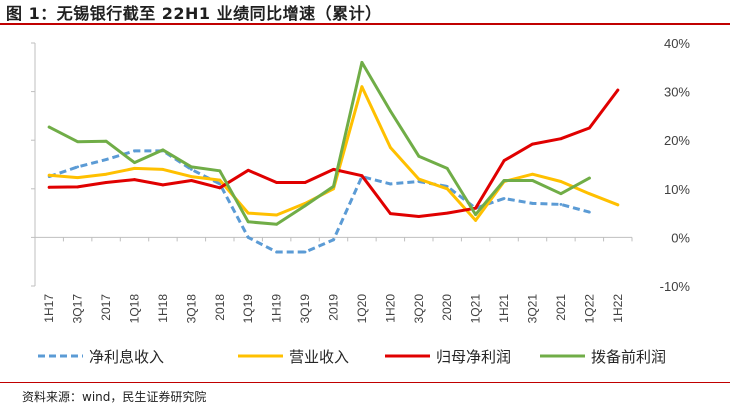  Describe the element at coordinates (504, 308) in the screenshot. I see `x-tick-label: 1H21` at that location.